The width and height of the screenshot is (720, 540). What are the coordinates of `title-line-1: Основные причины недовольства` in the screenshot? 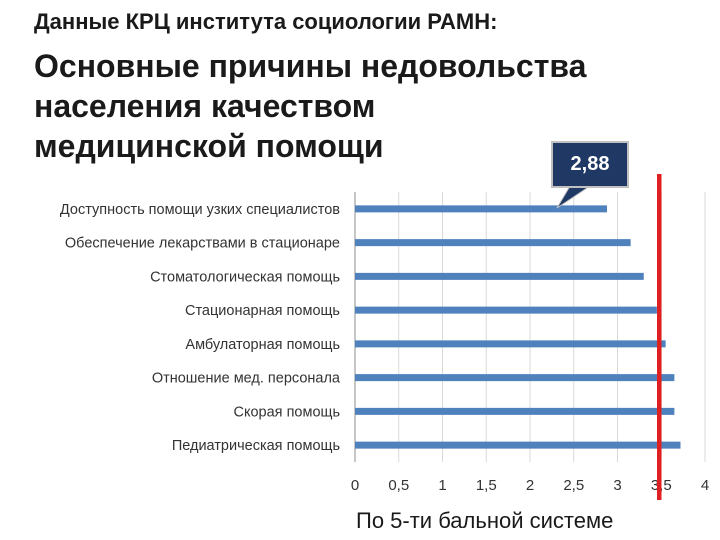 It's located at (310, 66).